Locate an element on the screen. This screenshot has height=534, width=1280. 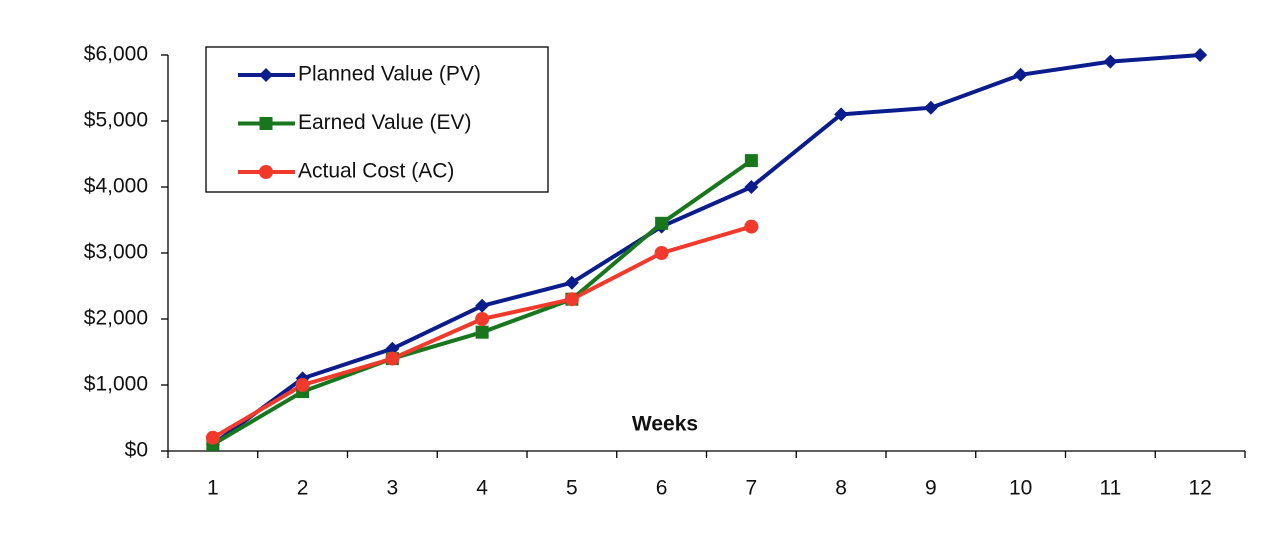
x-tick-label: 12 is located at coordinates (1199, 488).